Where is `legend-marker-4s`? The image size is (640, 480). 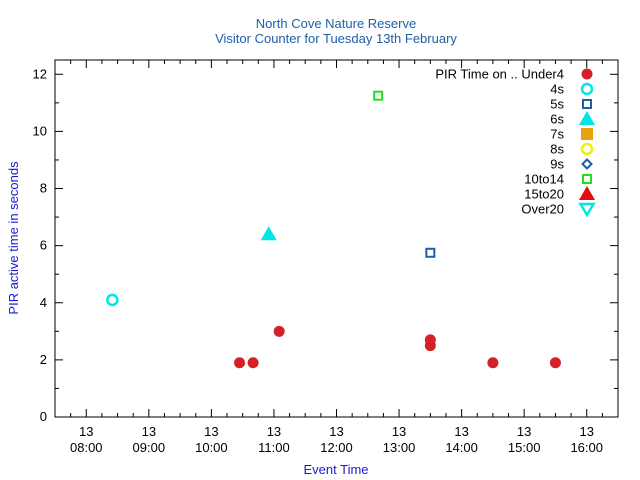
legend-marker-4s is located at coordinates (587, 89).